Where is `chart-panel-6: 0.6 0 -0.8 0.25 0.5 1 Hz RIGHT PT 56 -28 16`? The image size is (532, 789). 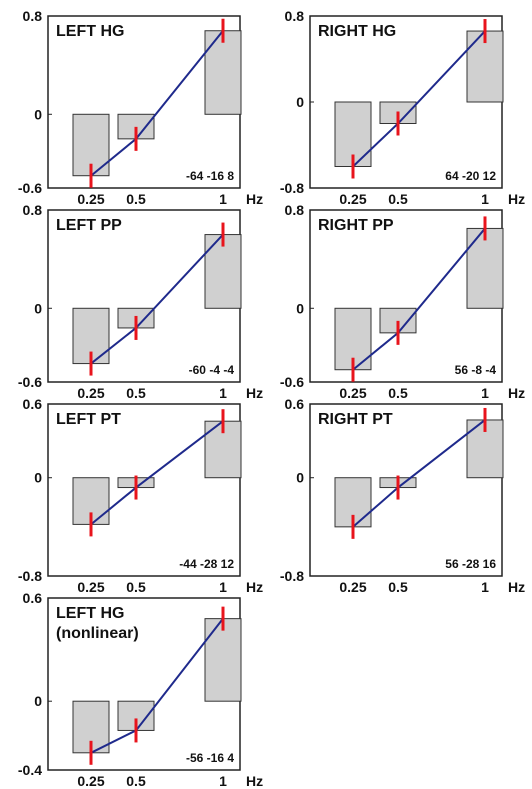 chart-panel-6: 0.6 0 -0.8 0.25 0.5 1 Hz RIGHT PT 56 -28 16 is located at coordinates (402, 495).